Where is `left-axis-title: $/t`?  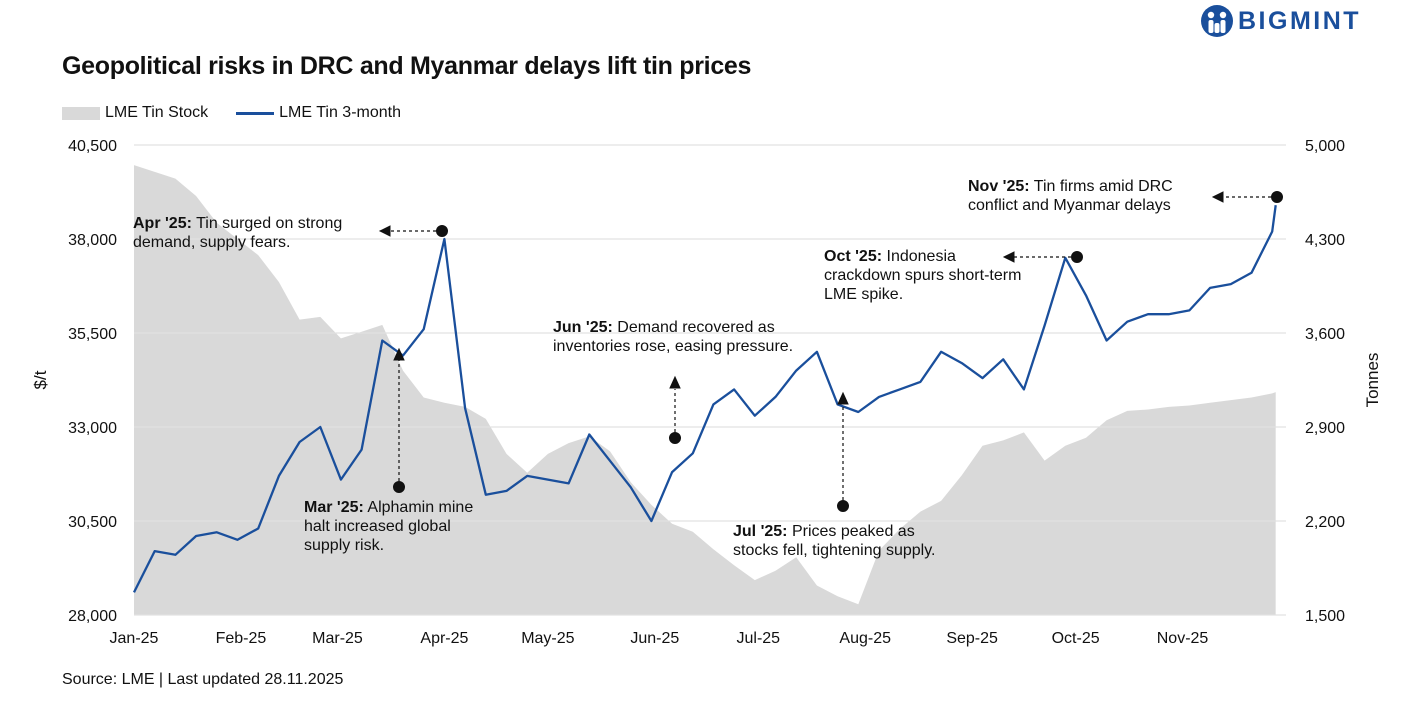 left-axis-title: $/t is located at coordinates (40, 379).